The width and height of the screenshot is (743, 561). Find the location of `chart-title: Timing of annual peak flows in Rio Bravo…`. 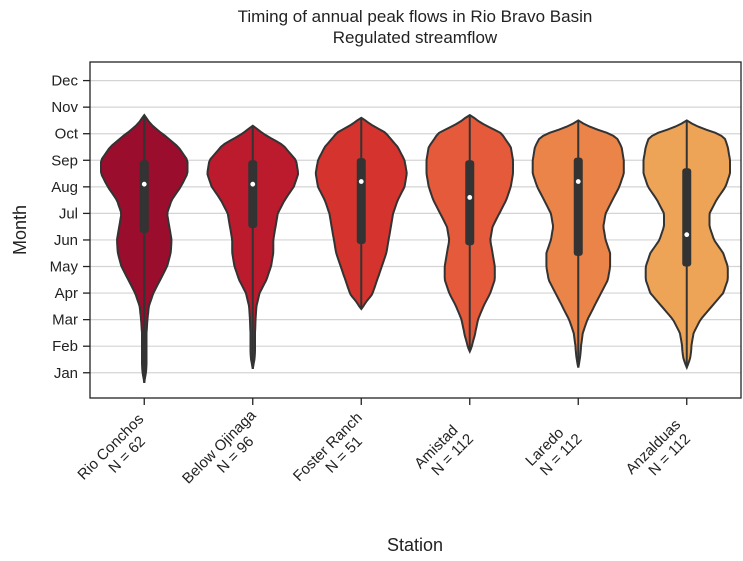

chart-title: Timing of annual peak flows in Rio Bravo… is located at coordinates (415, 16).